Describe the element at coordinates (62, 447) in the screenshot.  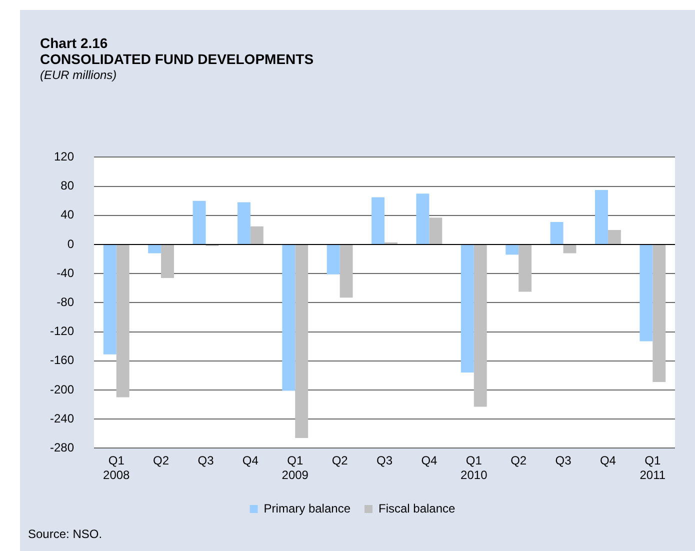
I see `y-tick-label: -280` at that location.